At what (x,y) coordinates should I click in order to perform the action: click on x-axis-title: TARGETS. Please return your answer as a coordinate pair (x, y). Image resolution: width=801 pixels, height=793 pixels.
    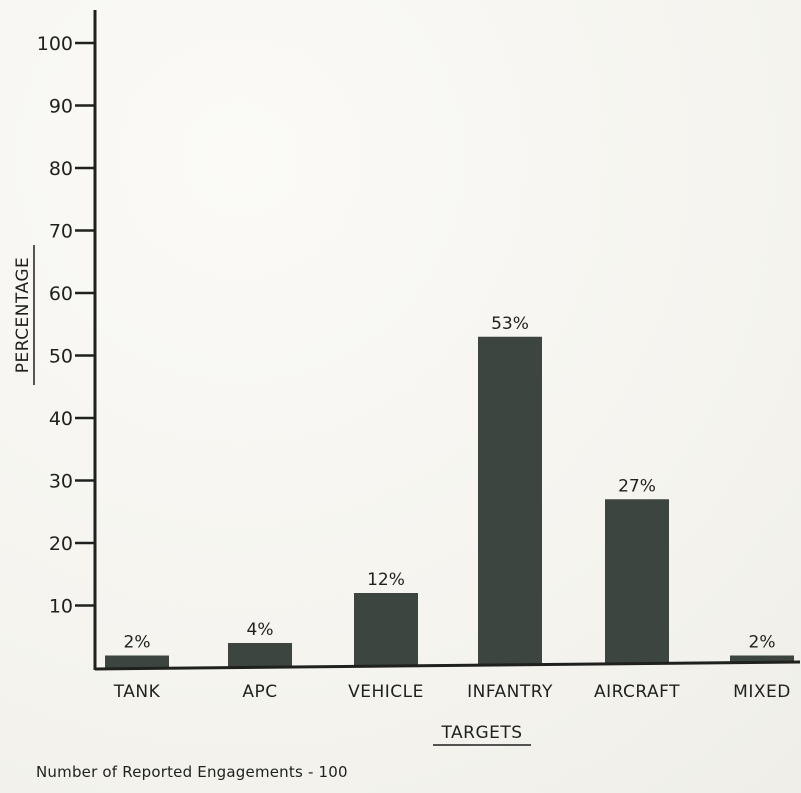
    Looking at the image, I should click on (481, 733).